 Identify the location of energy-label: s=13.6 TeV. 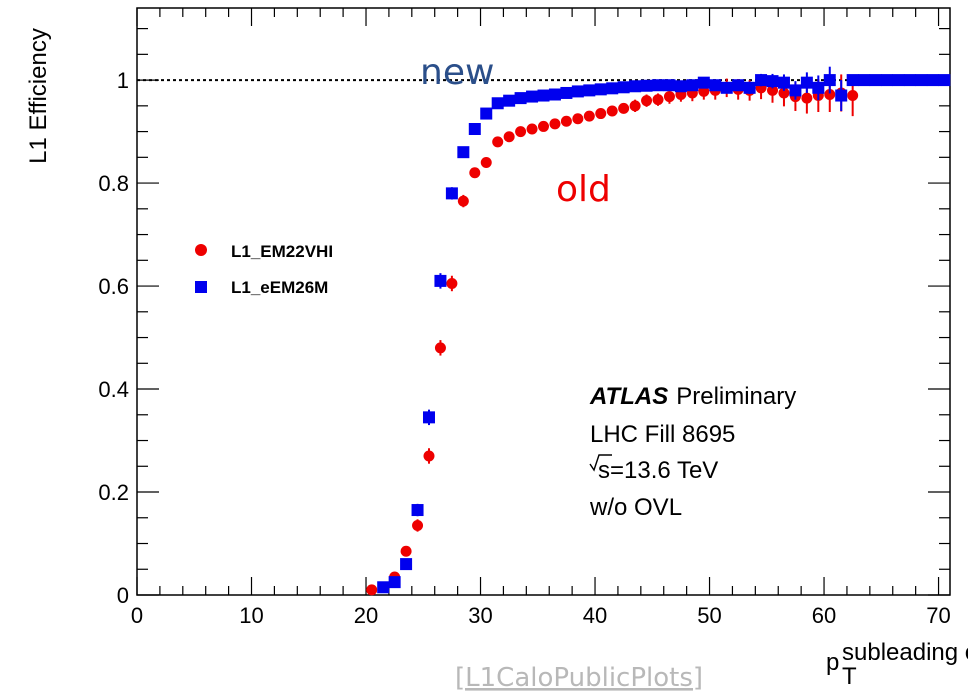
(653, 469).